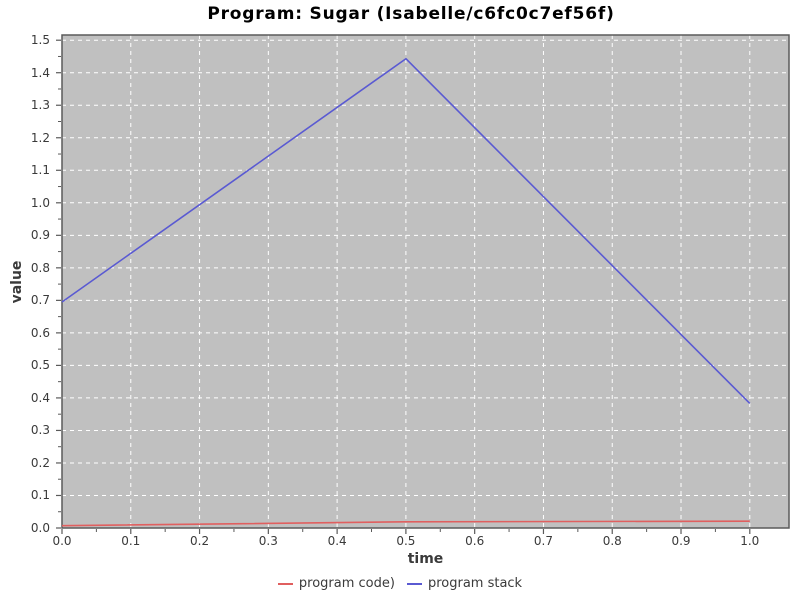 Image resolution: width=800 pixels, height=600 pixels. I want to click on legend-label-program-code: program code), so click(346, 583).